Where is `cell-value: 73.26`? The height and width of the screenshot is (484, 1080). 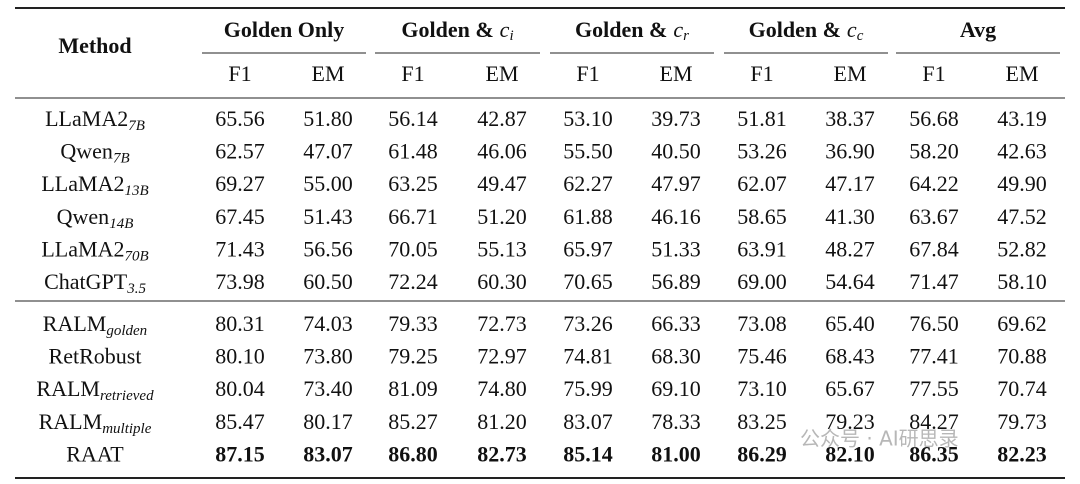
cell-value: 73.26 is located at coordinates (588, 323).